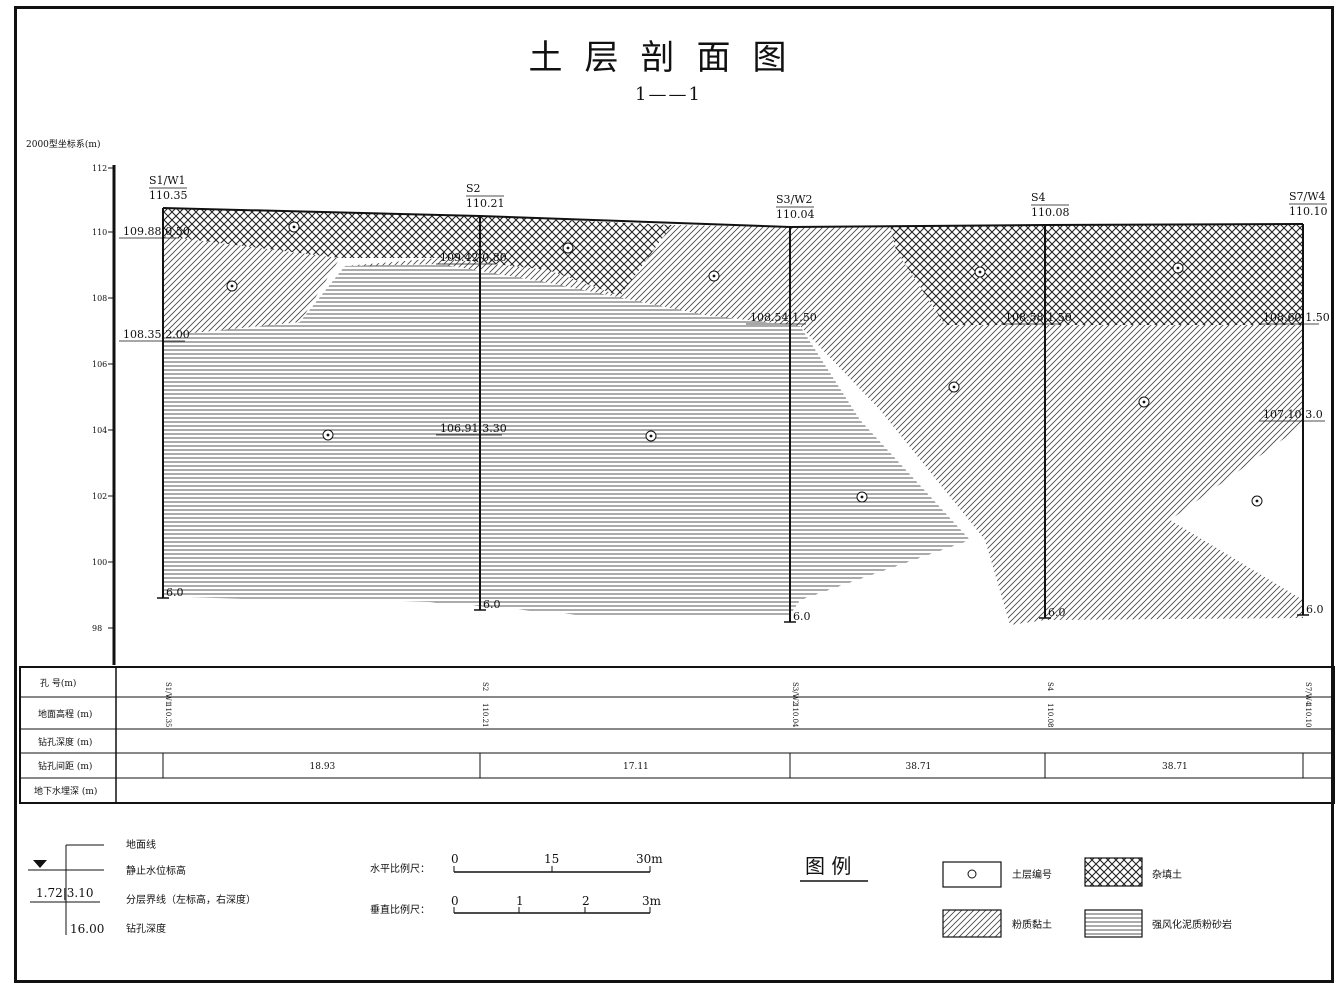 The width and height of the screenshot is (1337, 987). I want to click on water-level-icon, so click(40, 864).